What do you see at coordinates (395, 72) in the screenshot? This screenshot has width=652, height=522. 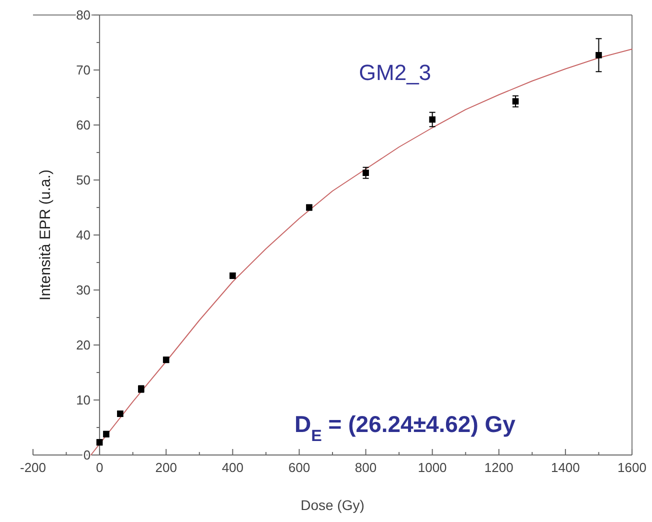 I see `annotation: GM2_3` at bounding box center [395, 72].